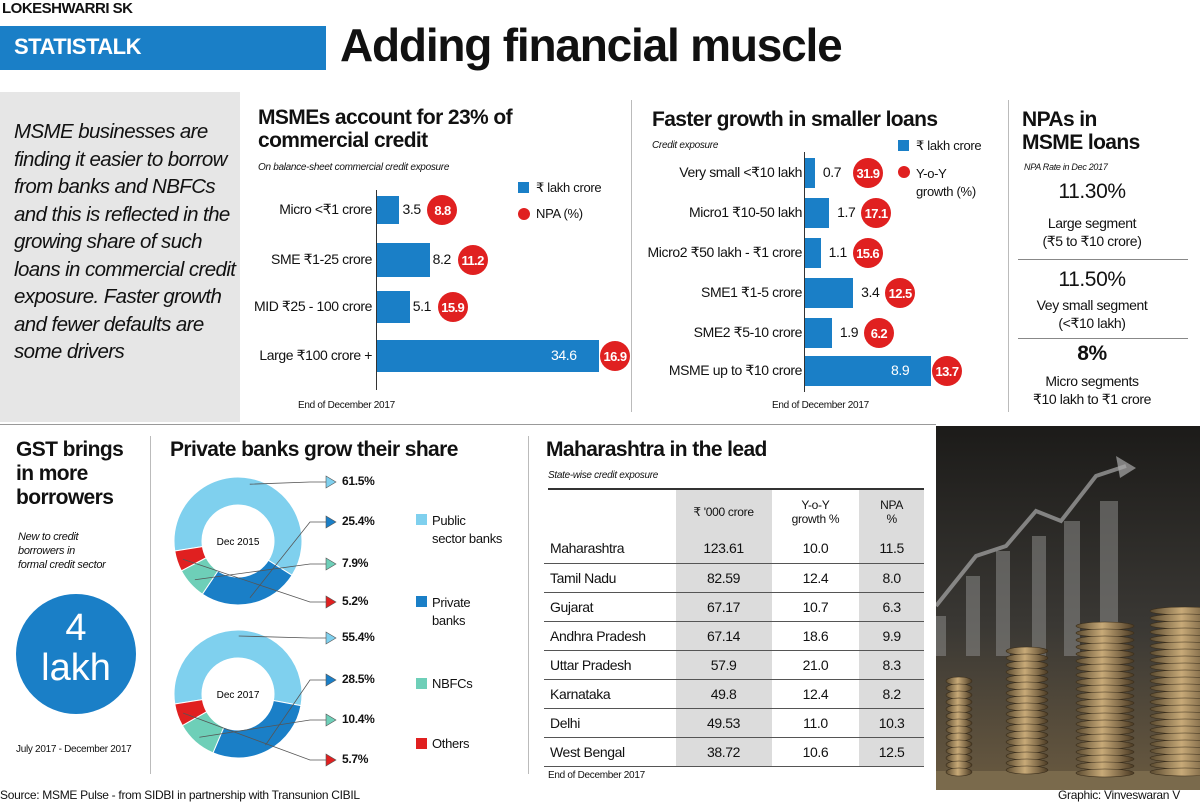 The image size is (1200, 804). I want to click on legend-public-icon, so click(421, 519).